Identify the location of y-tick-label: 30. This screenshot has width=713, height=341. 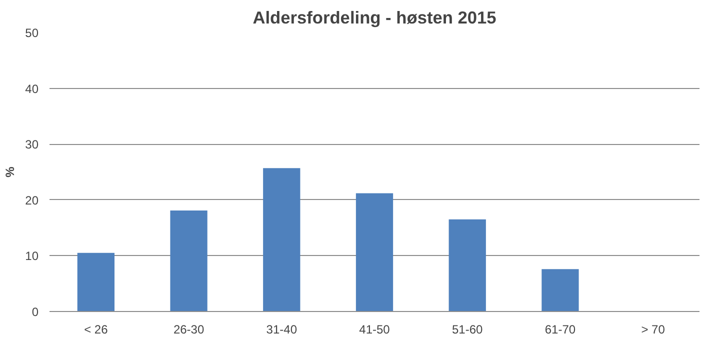
(32, 145).